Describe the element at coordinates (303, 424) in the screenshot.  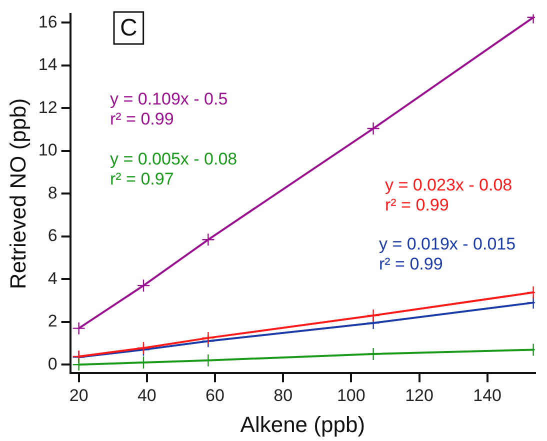
I see `x-axis-title: Alkene (ppb)` at that location.